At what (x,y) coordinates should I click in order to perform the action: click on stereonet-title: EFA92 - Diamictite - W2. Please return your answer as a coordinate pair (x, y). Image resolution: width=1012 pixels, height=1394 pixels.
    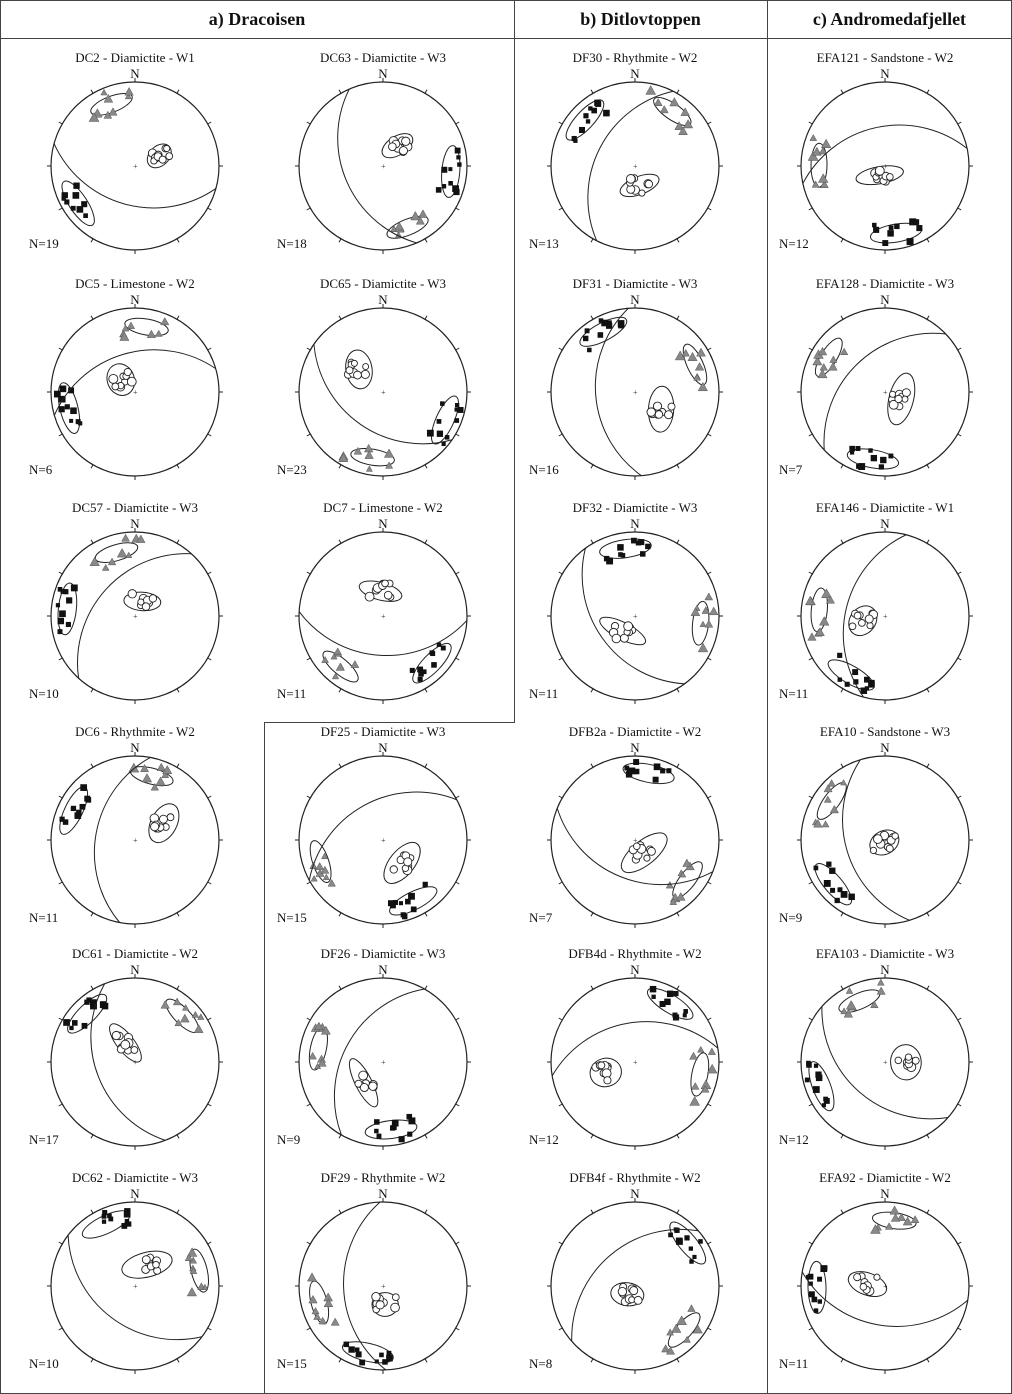
    Looking at the image, I should click on (885, 1177).